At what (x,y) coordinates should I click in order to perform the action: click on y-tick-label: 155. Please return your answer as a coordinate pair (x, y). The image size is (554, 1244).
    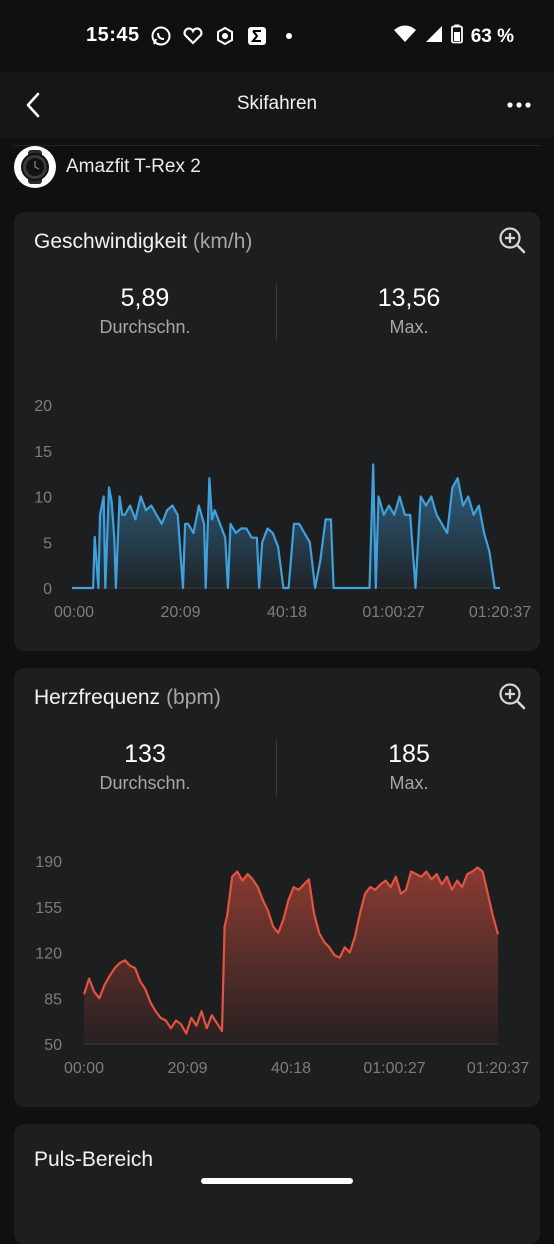
    Looking at the image, I should click on (48, 908).